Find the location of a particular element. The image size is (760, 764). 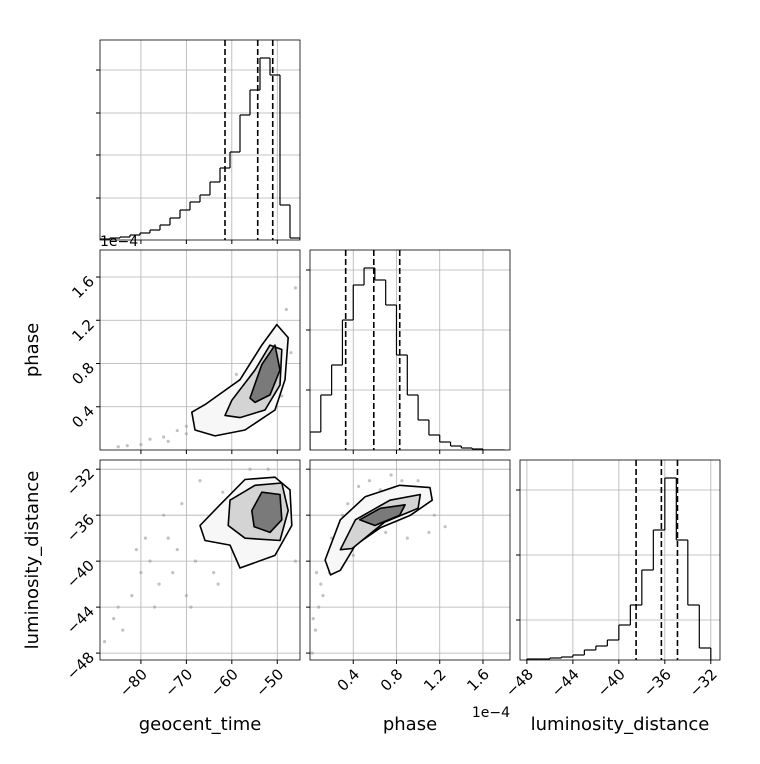

x-tick-label: −40 is located at coordinates (611, 682).